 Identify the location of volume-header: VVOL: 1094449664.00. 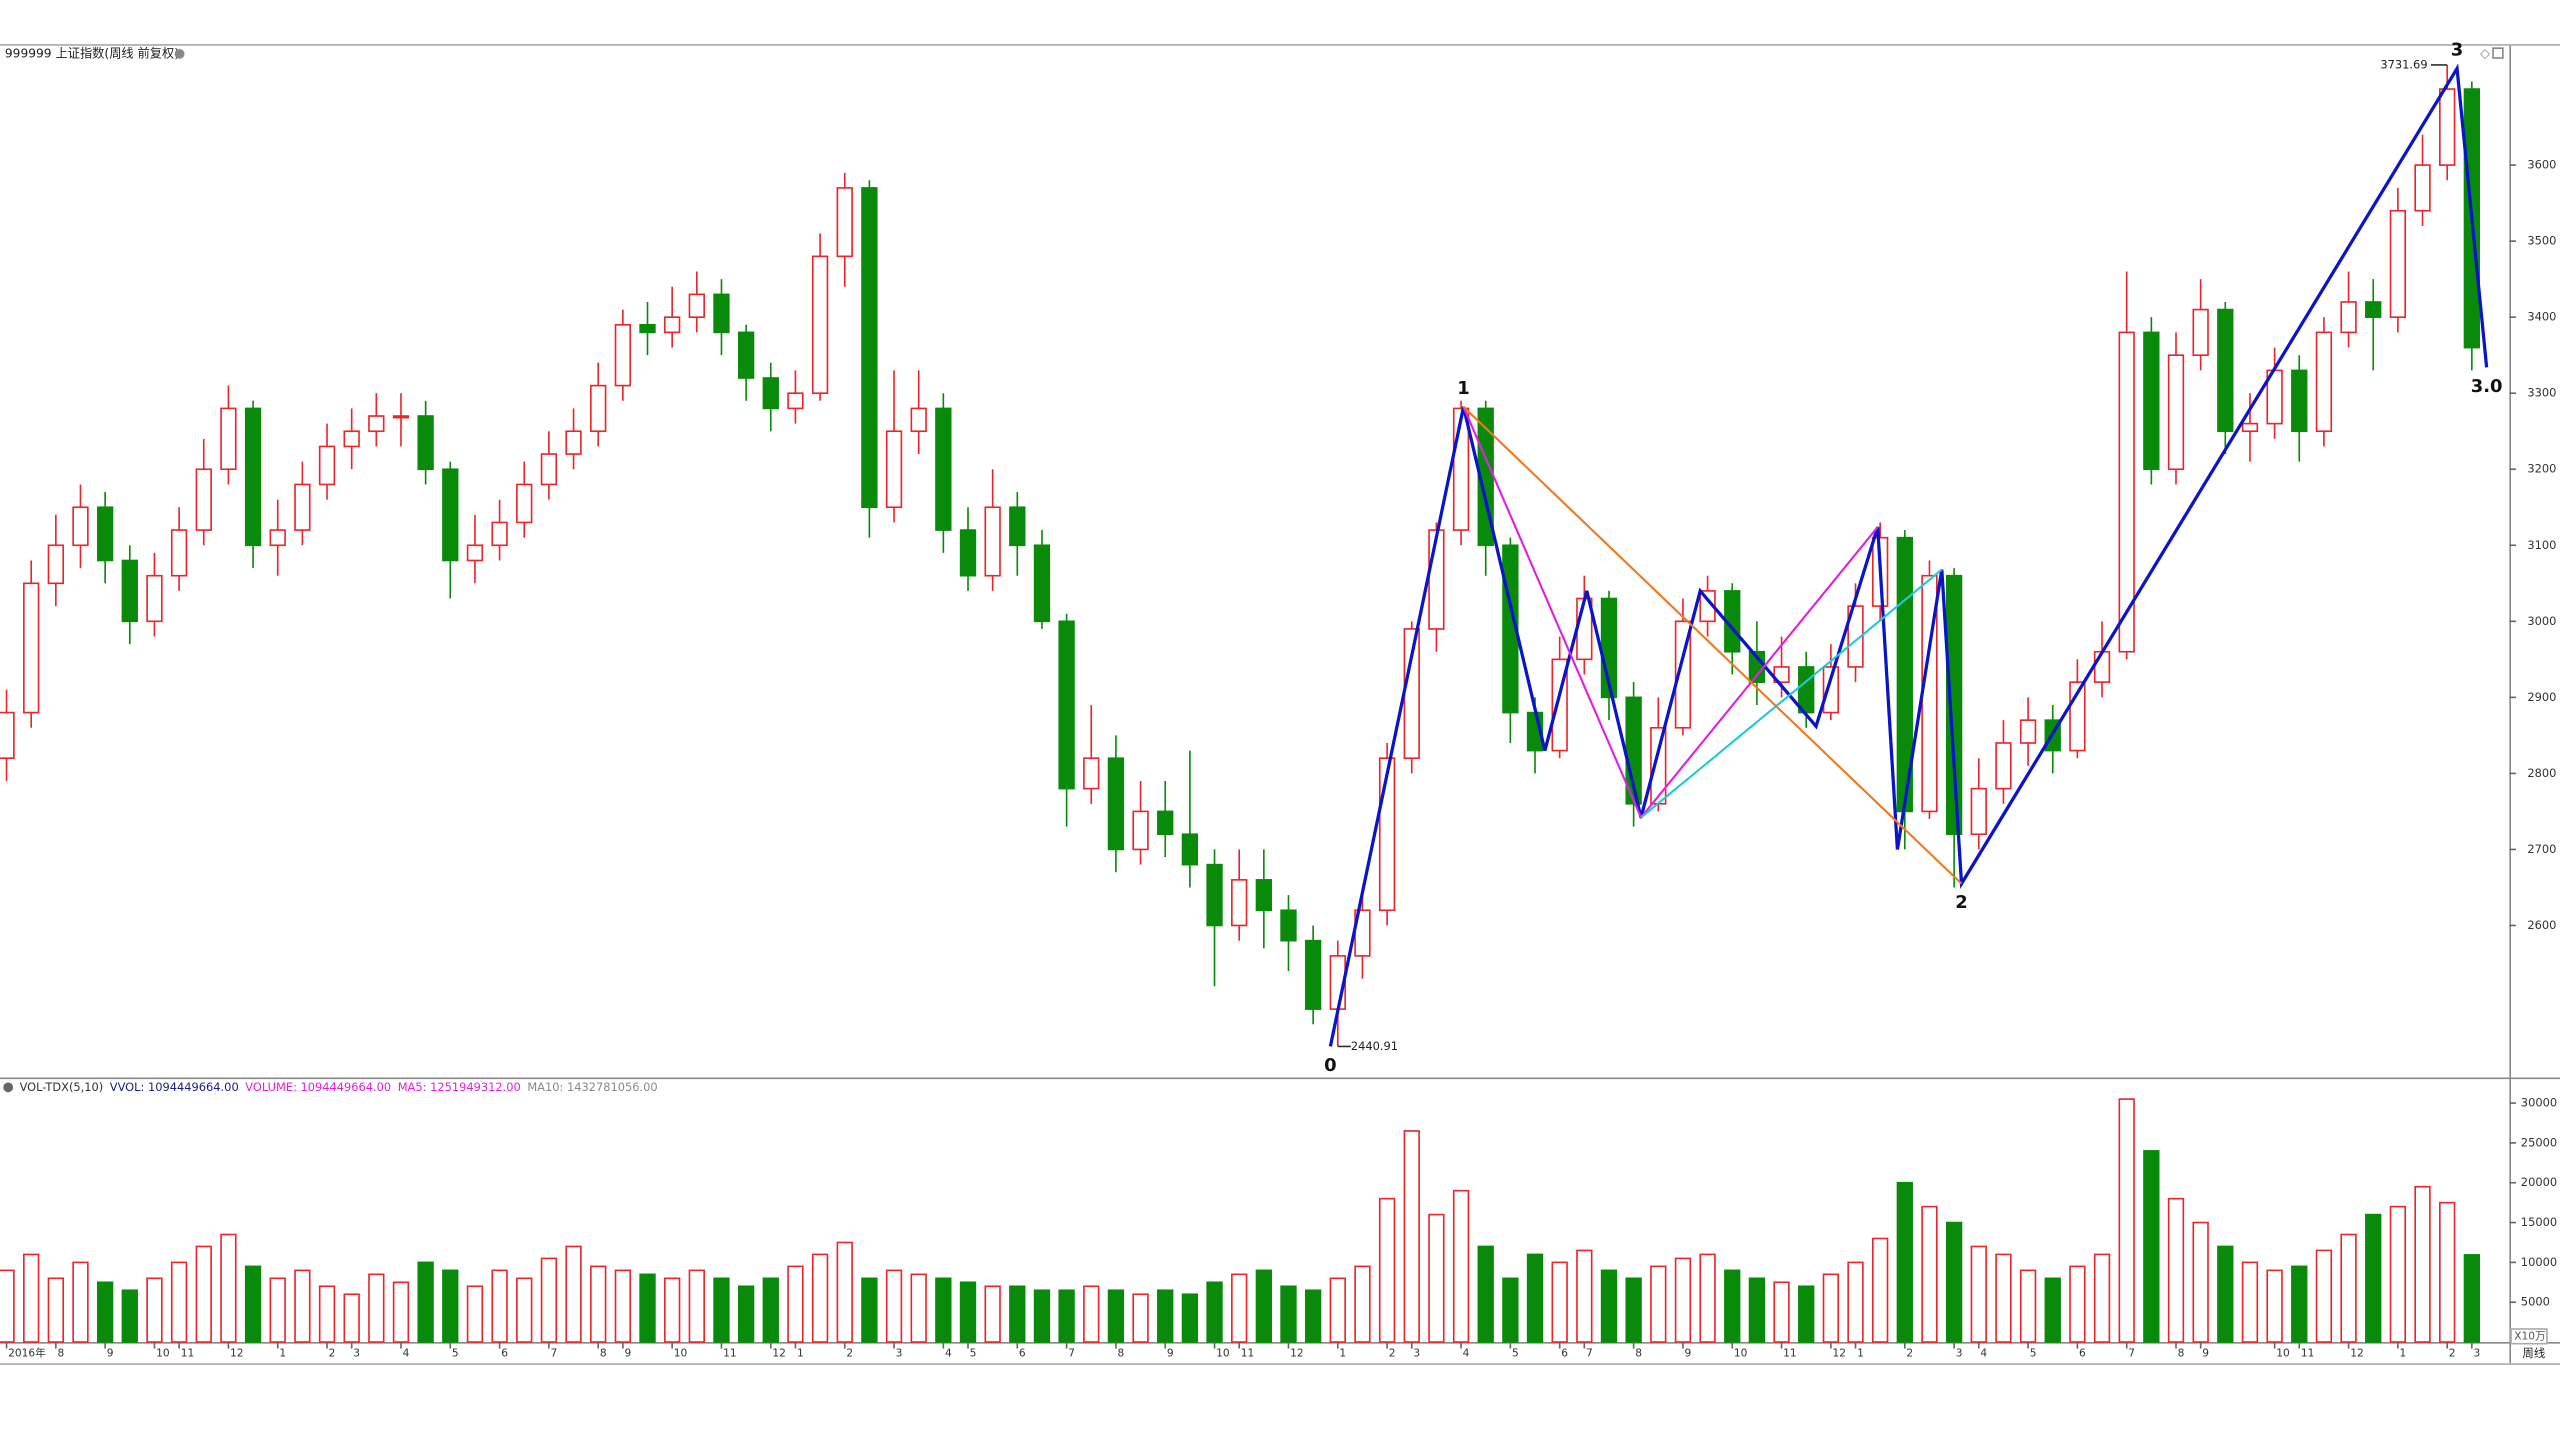
(174, 1087).